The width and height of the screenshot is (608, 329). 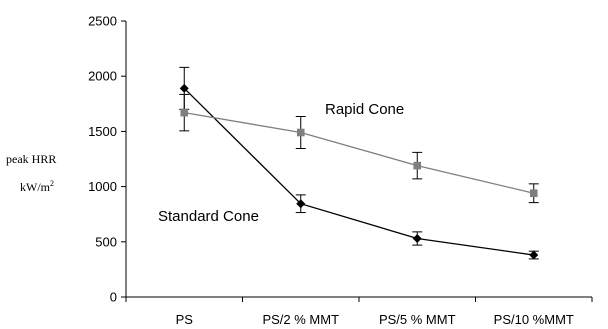 I want to click on series-line-rapid-cone, so click(x=359, y=152).